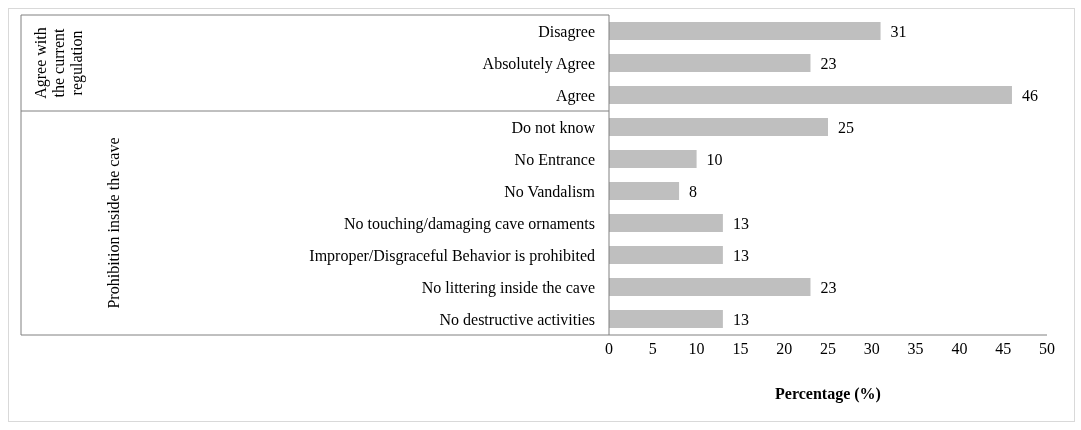 This screenshot has width=1081, height=430. What do you see at coordinates (469, 223) in the screenshot?
I see `y-tick-label: No touching/damaging cave ornaments` at bounding box center [469, 223].